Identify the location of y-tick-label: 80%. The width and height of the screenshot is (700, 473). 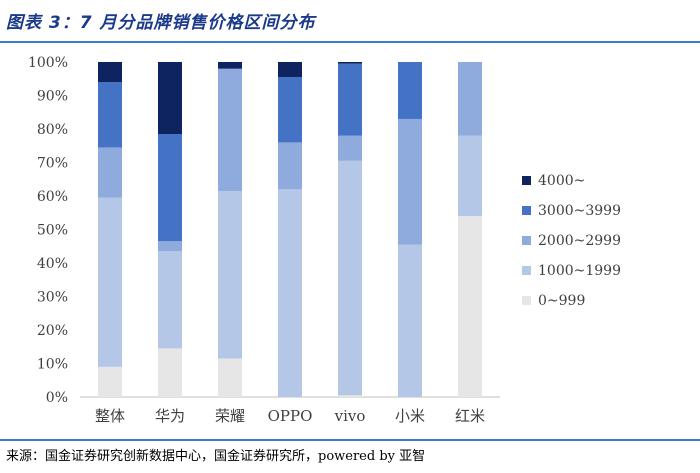
(52, 130).